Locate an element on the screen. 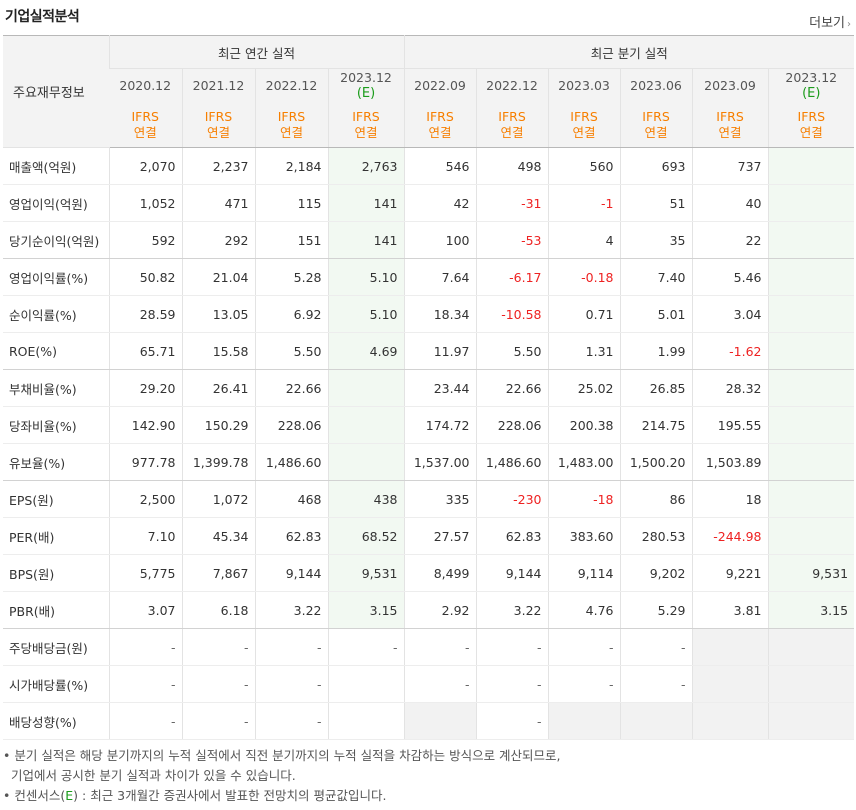  row-label: 영업이익(억원) is located at coordinates (56, 203).